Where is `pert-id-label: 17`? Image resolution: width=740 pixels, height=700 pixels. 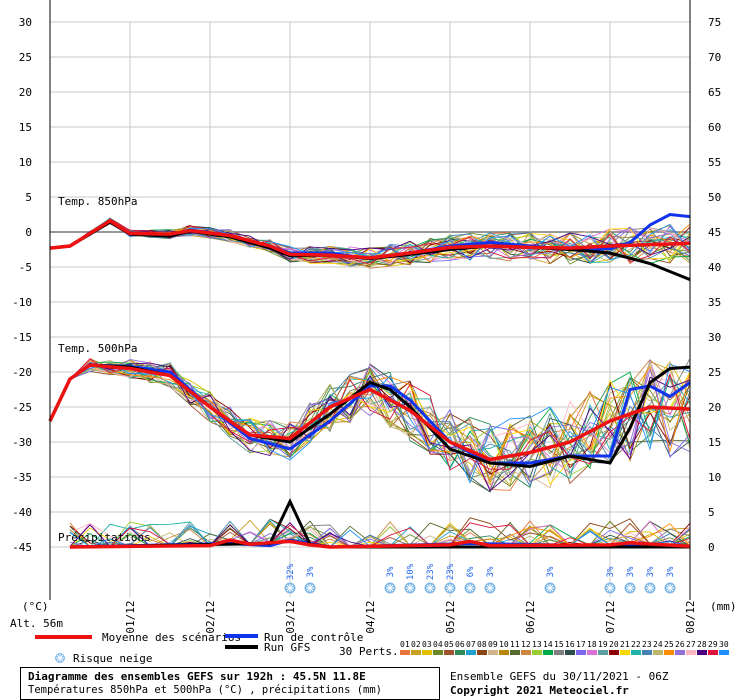
pert-id-label: 17 is located at coordinates (581, 644).